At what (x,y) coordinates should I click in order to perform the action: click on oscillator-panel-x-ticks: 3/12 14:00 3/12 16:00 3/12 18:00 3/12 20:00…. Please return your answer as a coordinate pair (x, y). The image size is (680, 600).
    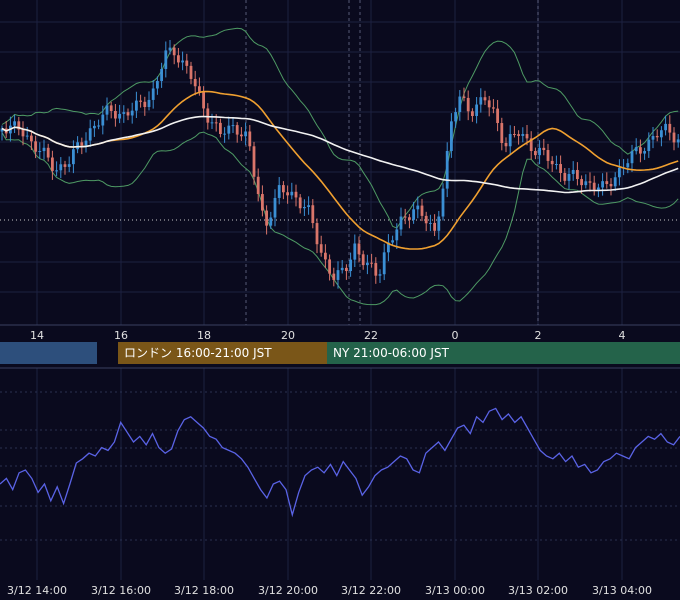
    Looking at the image, I should click on (329, 590).